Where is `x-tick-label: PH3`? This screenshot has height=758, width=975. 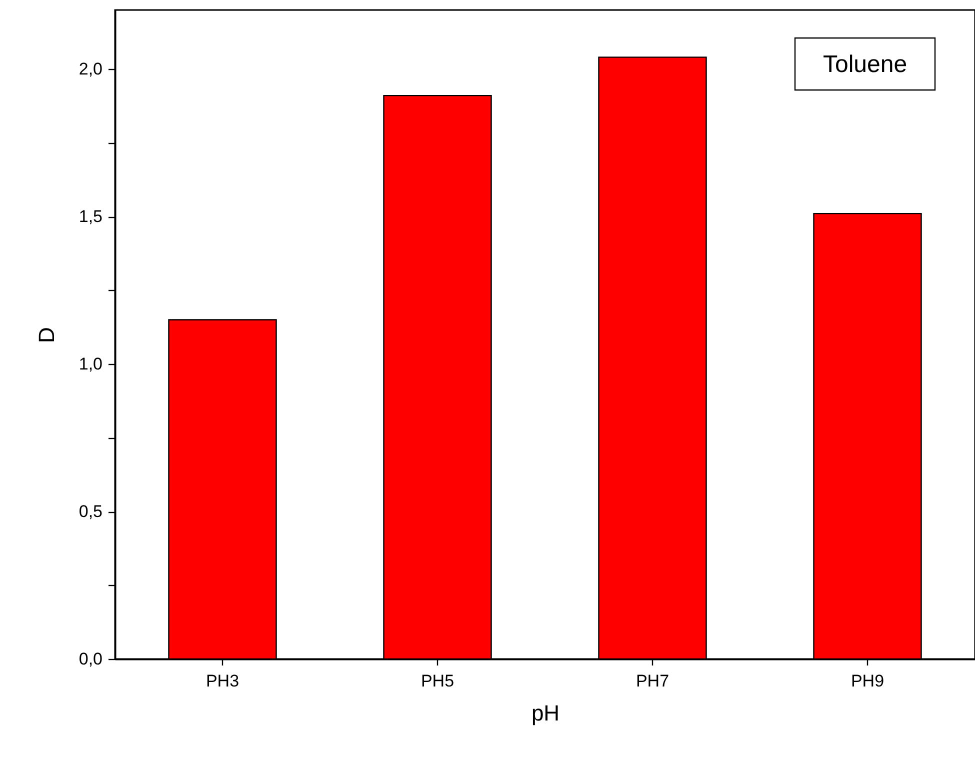 x-tick-label: PH3 is located at coordinates (223, 681).